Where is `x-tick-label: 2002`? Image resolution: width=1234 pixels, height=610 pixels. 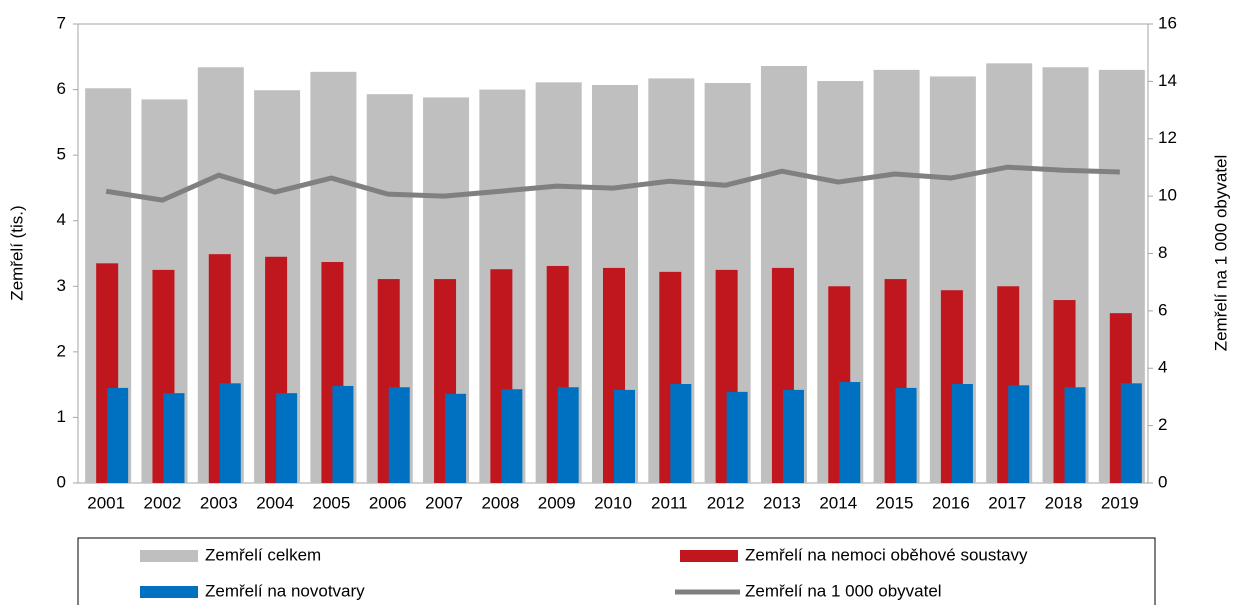
x-tick-label: 2002 is located at coordinates (163, 502).